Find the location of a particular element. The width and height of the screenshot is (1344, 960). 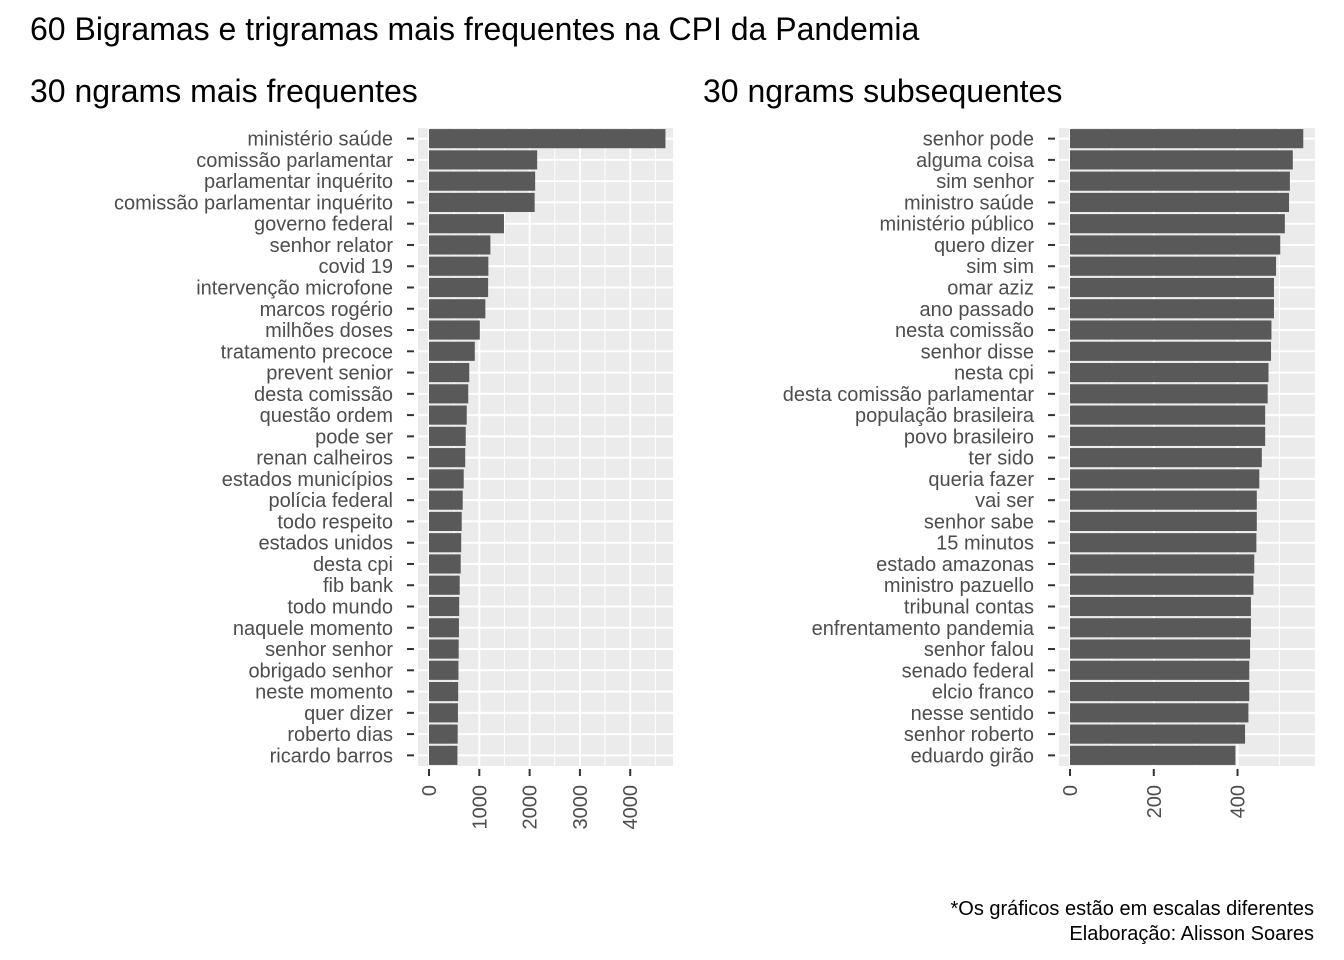

y-tick-label: nesta comissão is located at coordinates (964, 331).